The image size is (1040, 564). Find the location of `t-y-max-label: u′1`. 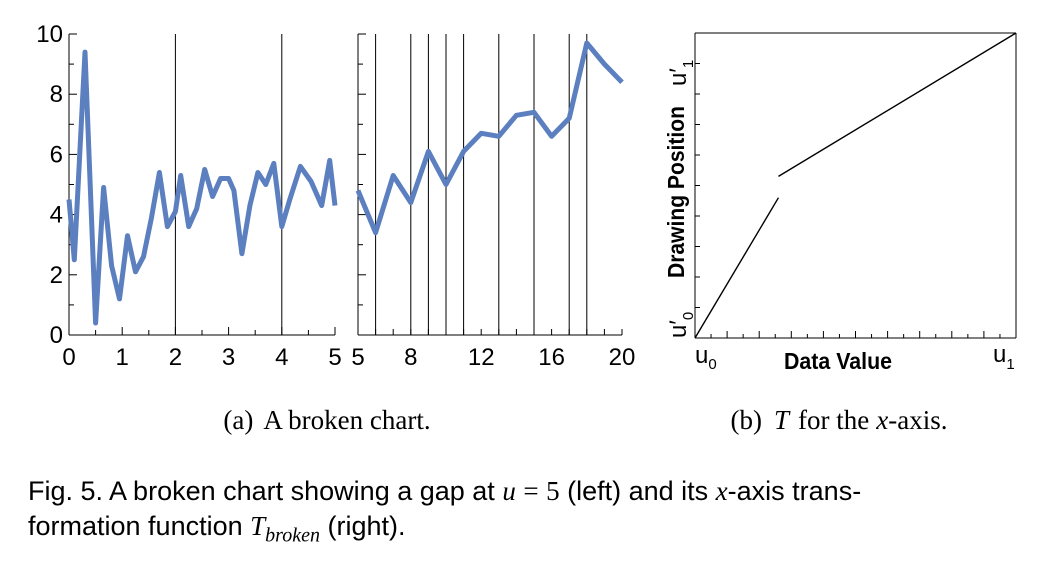

t-y-max-label: u′1 is located at coordinates (681, 73).